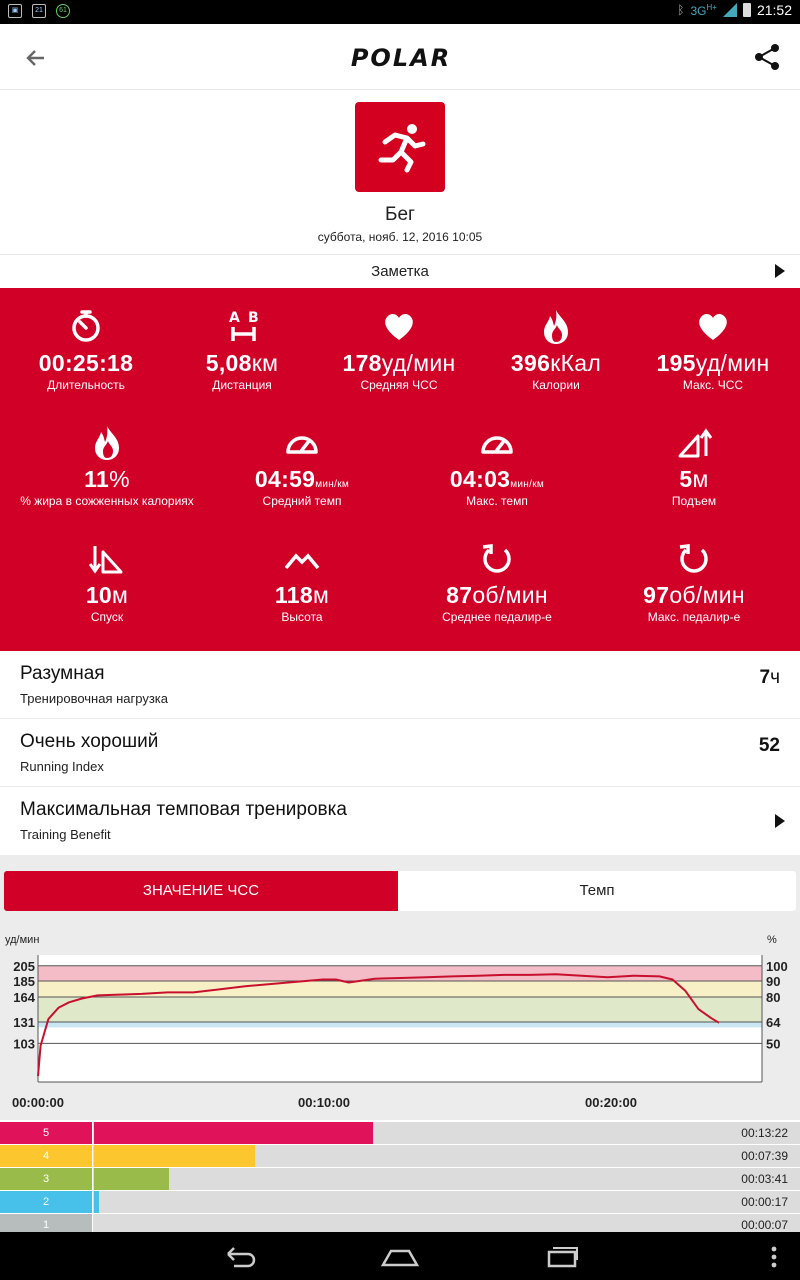 Image resolution: width=800 pixels, height=1280 pixels. What do you see at coordinates (769, 677) in the screenshot?
I see `training-load-value: 7ч` at bounding box center [769, 677].